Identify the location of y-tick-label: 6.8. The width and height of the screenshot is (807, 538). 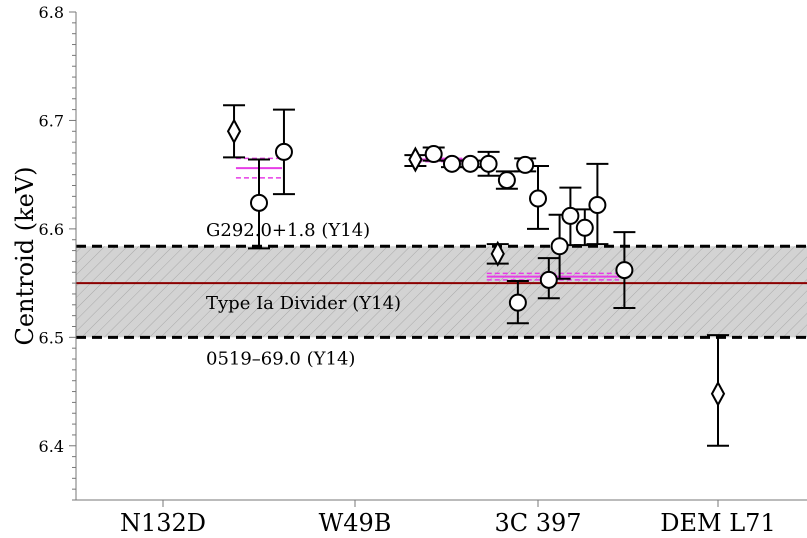
(51, 12).